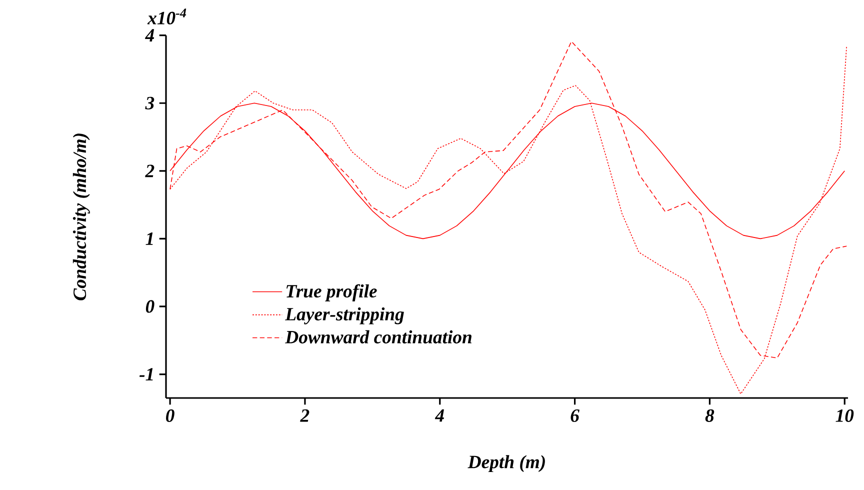 This screenshot has width=864, height=490. I want to click on x-tick-label: 0, so click(170, 415).